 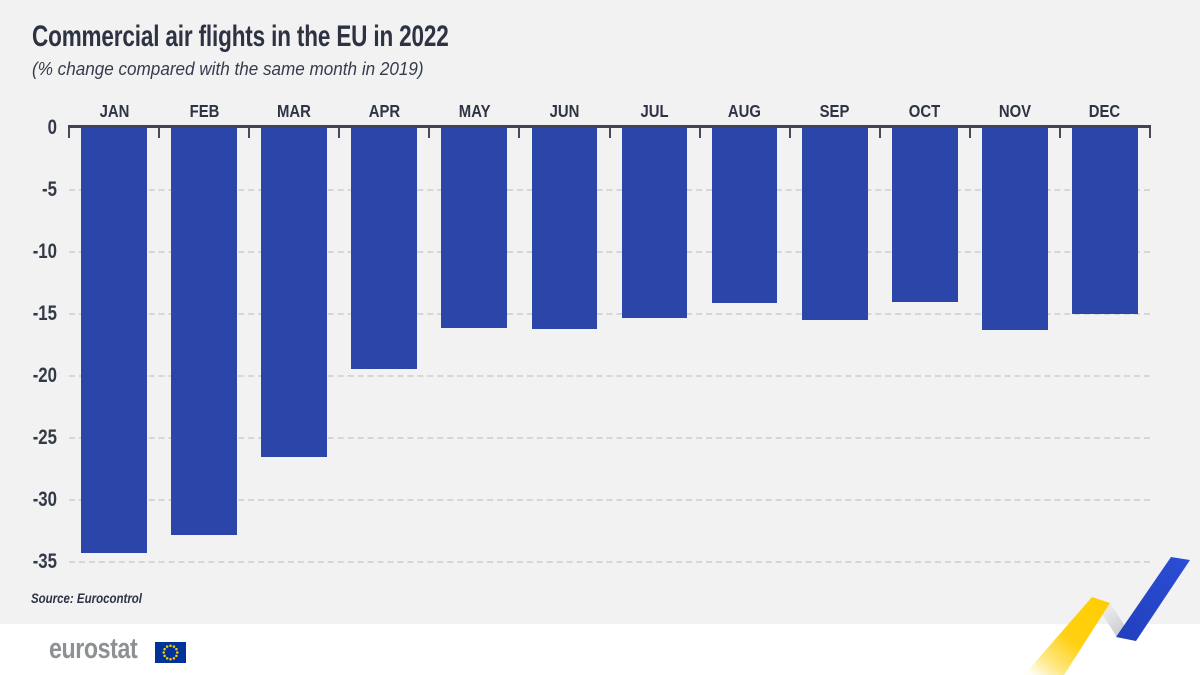 What do you see at coordinates (1153, 599) in the screenshot?
I see `ribbon-blue-band` at bounding box center [1153, 599].